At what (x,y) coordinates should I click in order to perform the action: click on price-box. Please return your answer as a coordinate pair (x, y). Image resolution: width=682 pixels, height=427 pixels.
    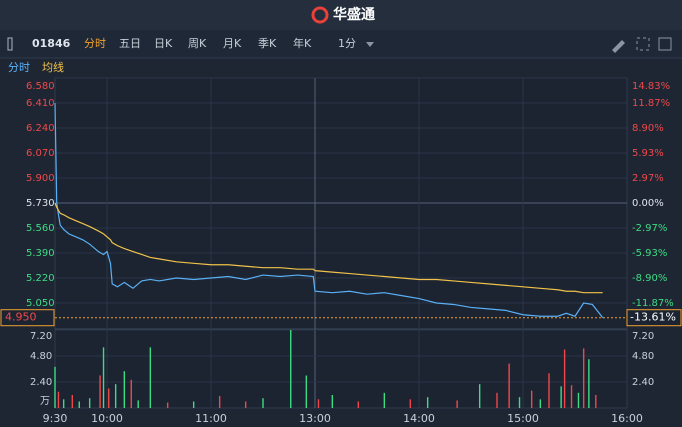
    Looking at the image, I should click on (27, 318).